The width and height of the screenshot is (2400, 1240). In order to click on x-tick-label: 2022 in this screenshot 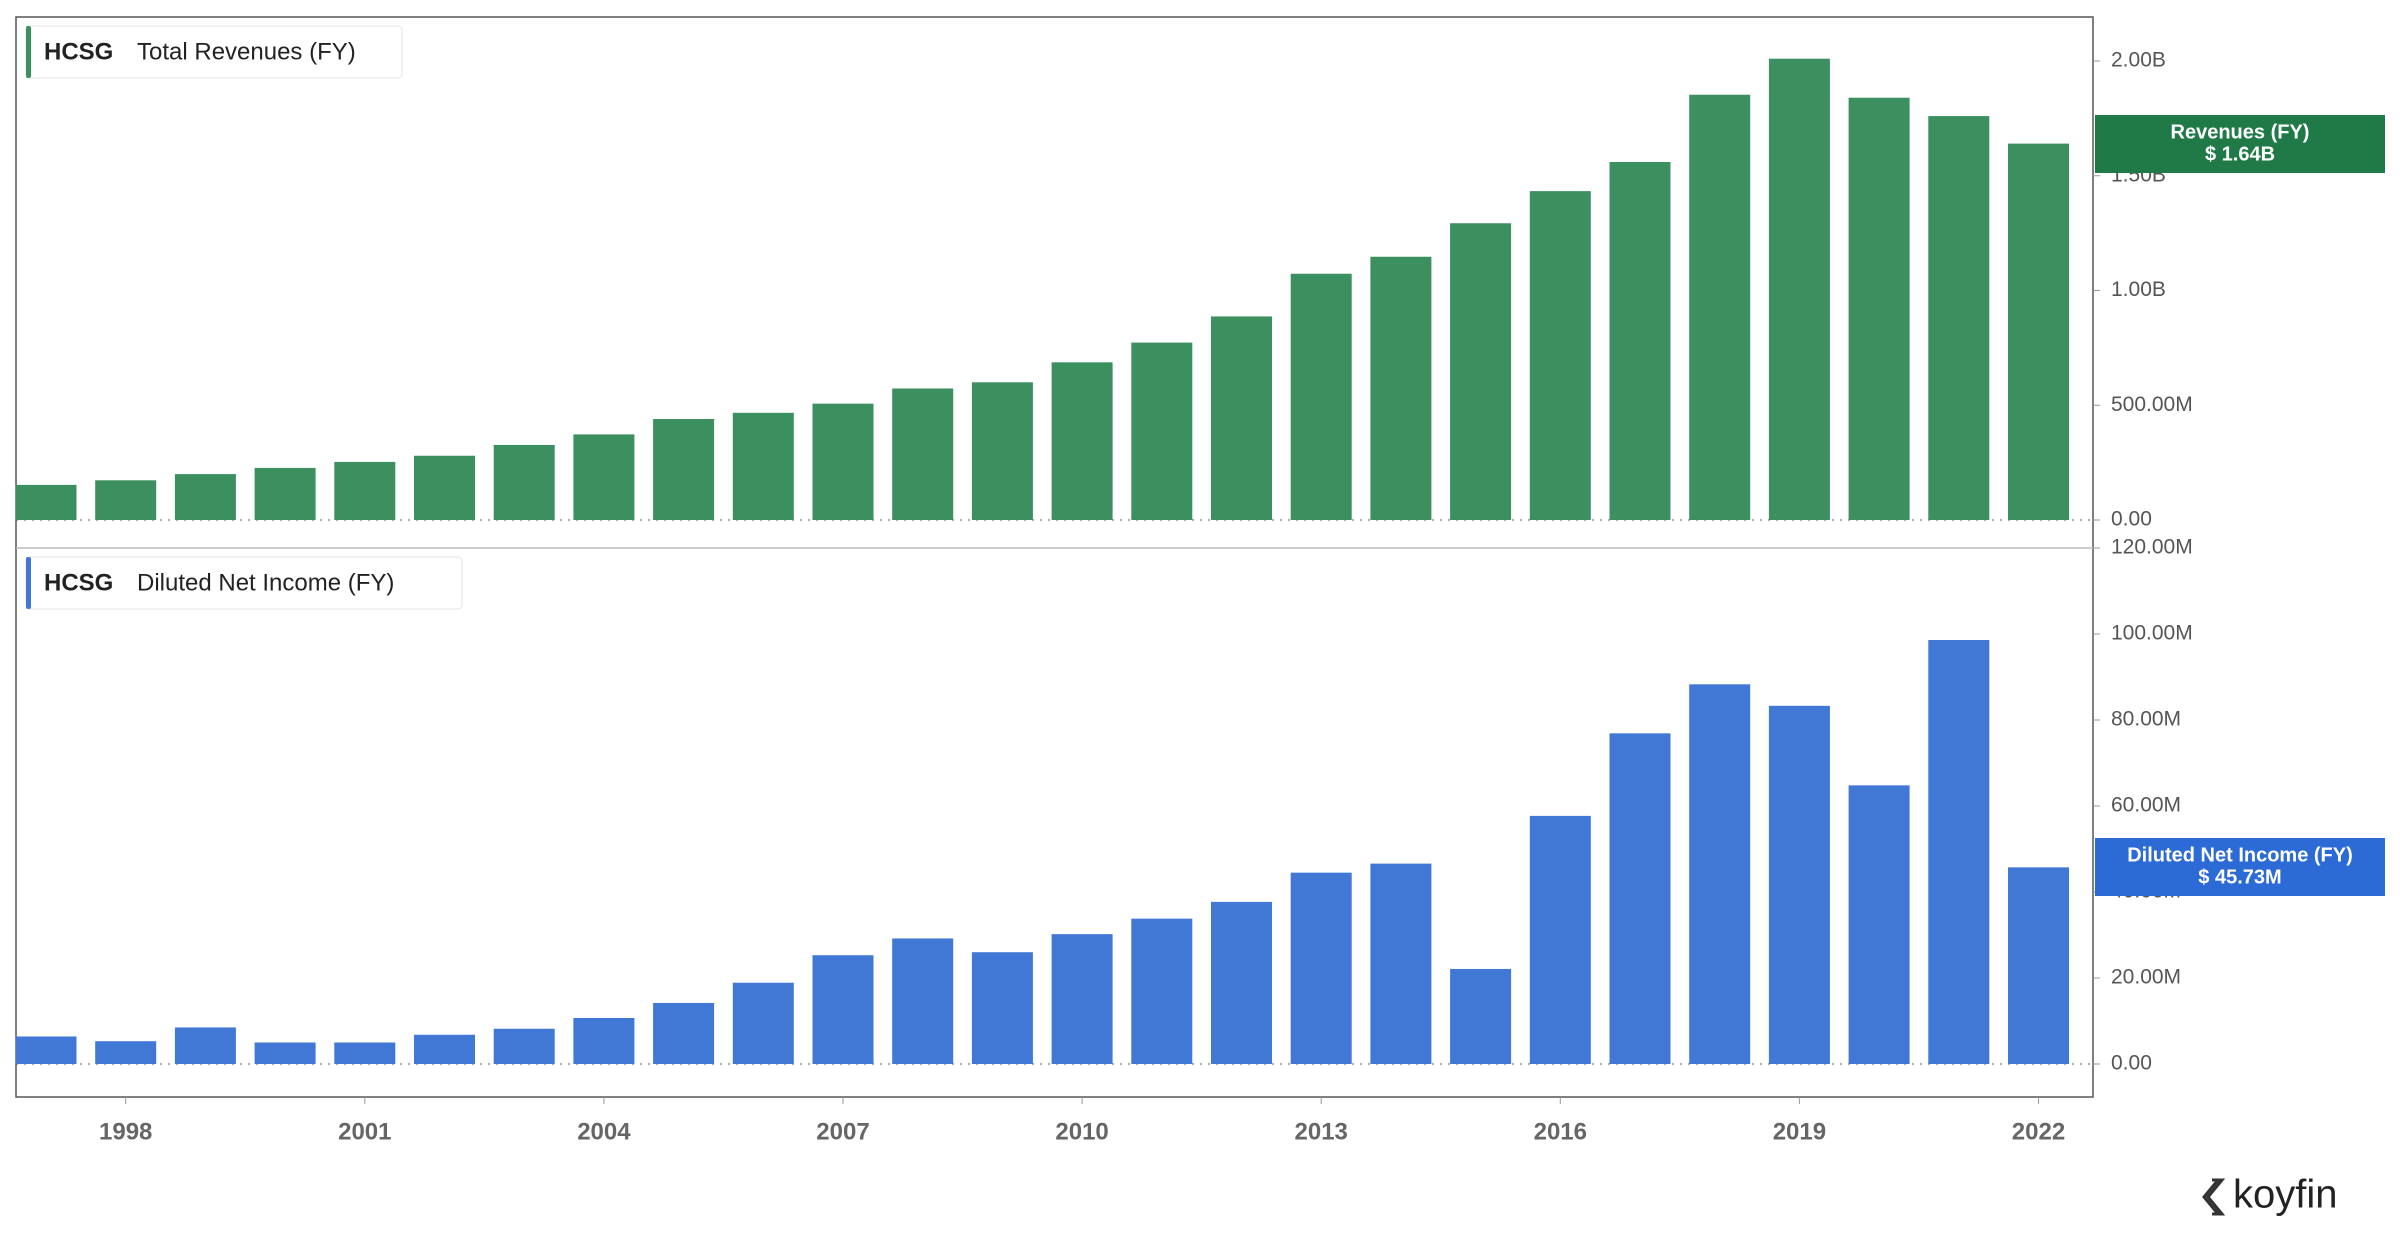, I will do `click(2038, 1131)`.